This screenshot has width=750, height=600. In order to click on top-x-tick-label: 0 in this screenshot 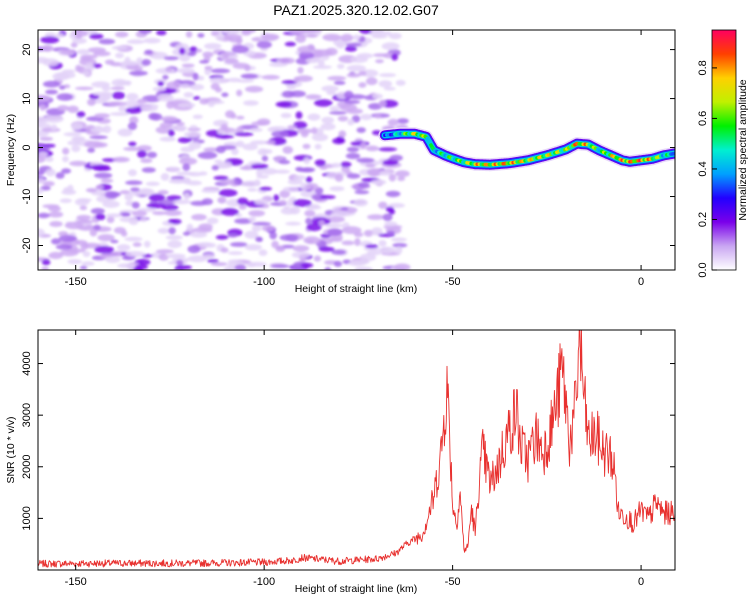, I will do `click(641, 282)`.